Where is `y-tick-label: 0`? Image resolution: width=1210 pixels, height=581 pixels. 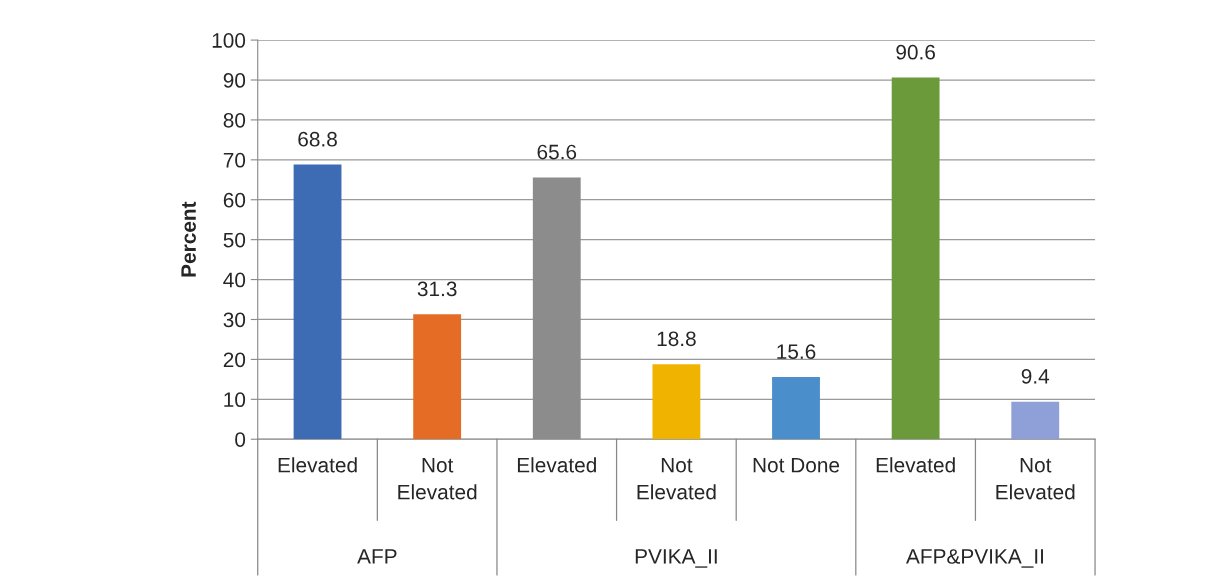 y-tick-label: 0 is located at coordinates (240, 439).